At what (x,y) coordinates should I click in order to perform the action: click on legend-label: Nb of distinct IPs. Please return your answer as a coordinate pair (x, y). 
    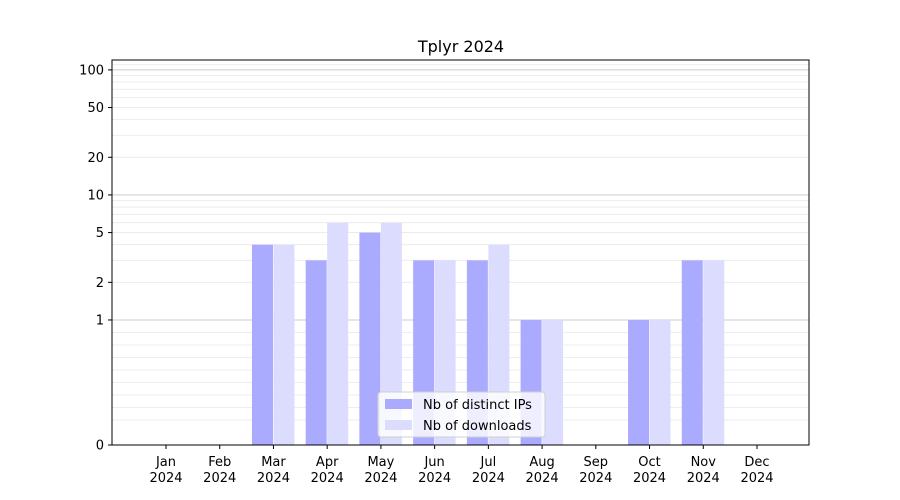
    Looking at the image, I should click on (477, 405).